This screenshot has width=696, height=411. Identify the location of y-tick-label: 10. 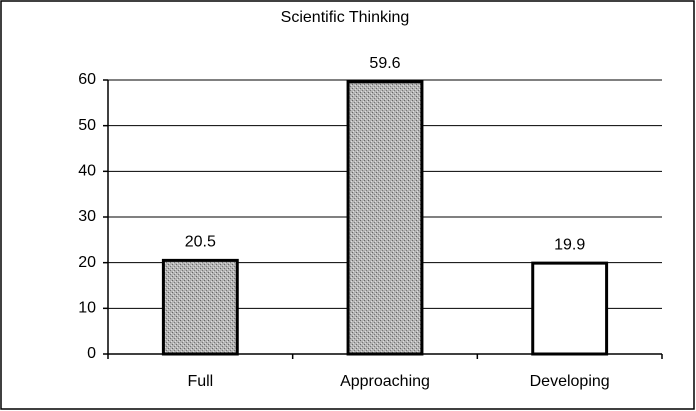
(87, 308).